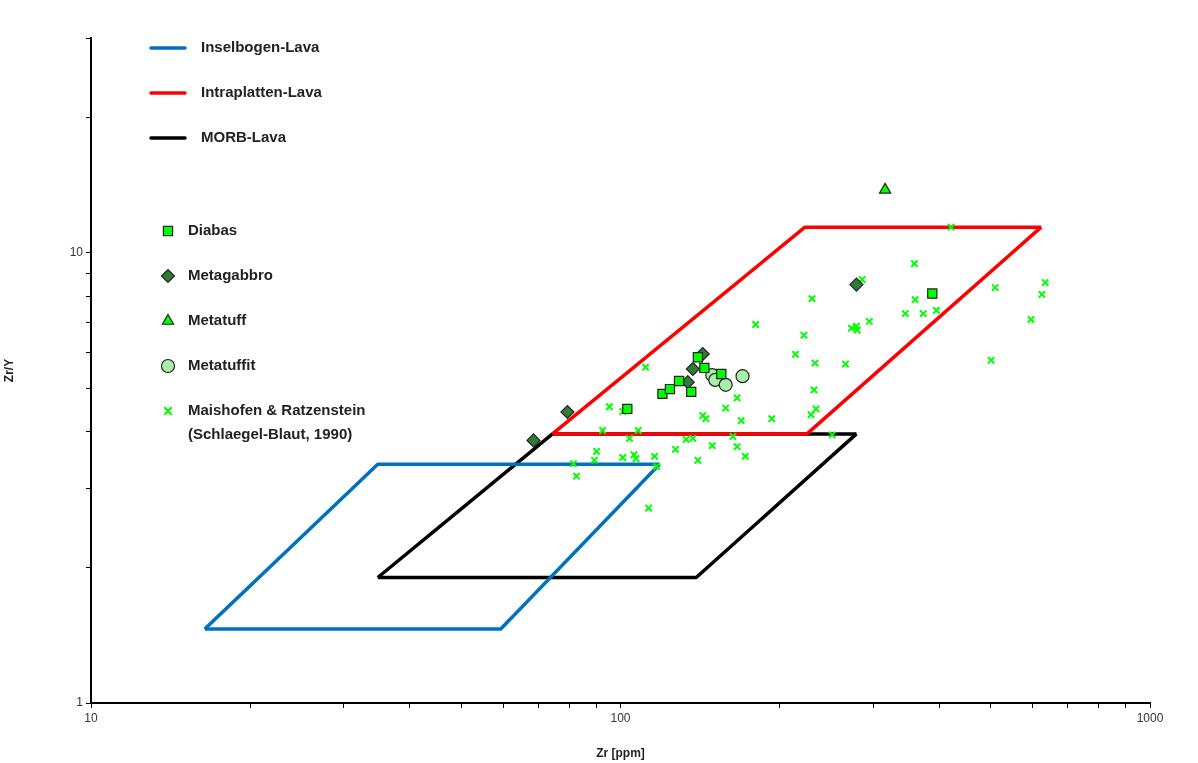 The width and height of the screenshot is (1198, 763). Describe the element at coordinates (218, 320) in the screenshot. I see `legend-label: Metatuff` at that location.